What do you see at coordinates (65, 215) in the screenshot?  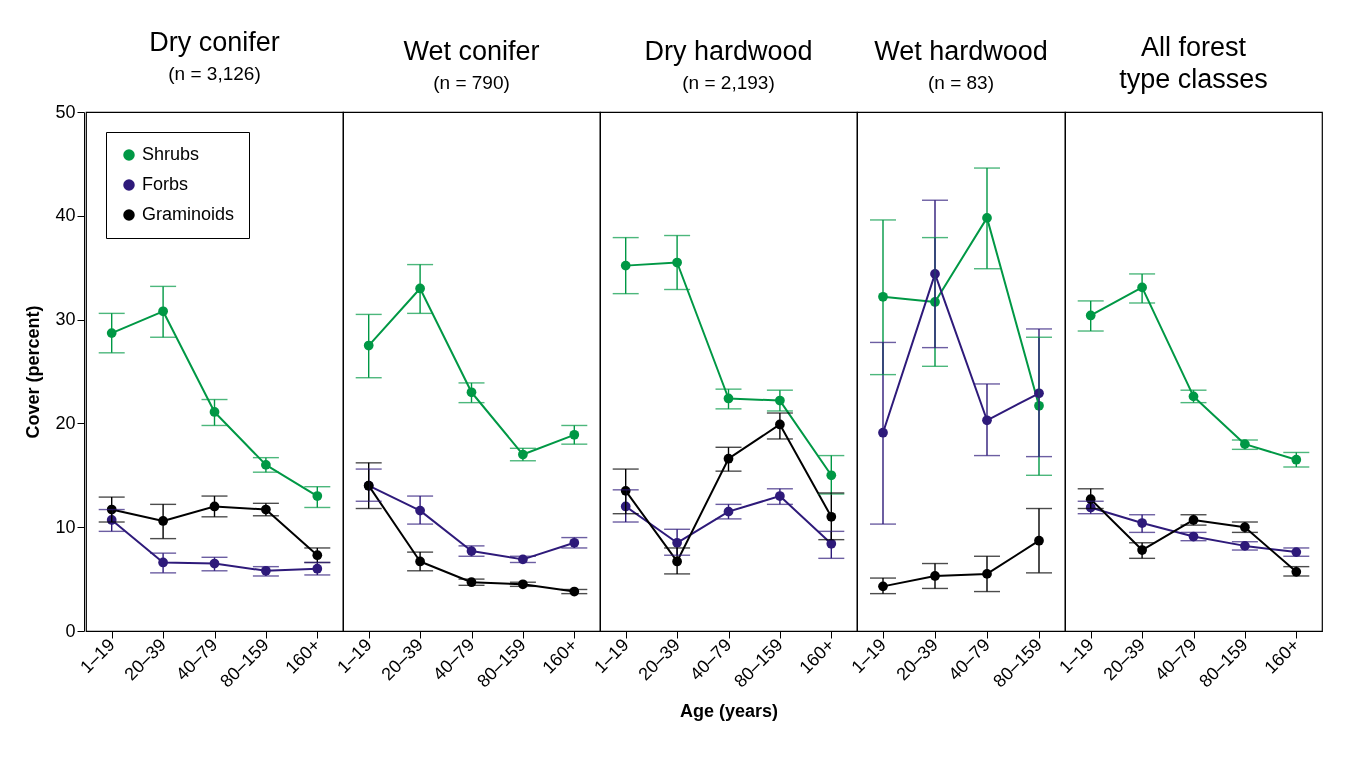 I see `y-tick-label: 40` at bounding box center [65, 215].